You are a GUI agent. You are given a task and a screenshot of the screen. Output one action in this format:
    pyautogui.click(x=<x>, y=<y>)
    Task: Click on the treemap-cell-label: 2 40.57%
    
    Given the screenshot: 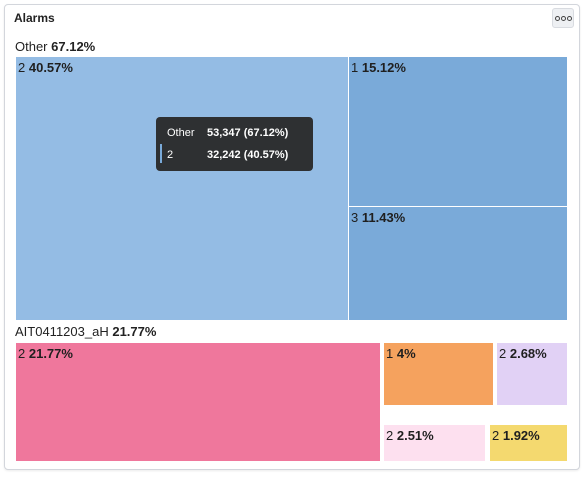 What is the action you would take?
    pyautogui.click(x=45, y=67)
    